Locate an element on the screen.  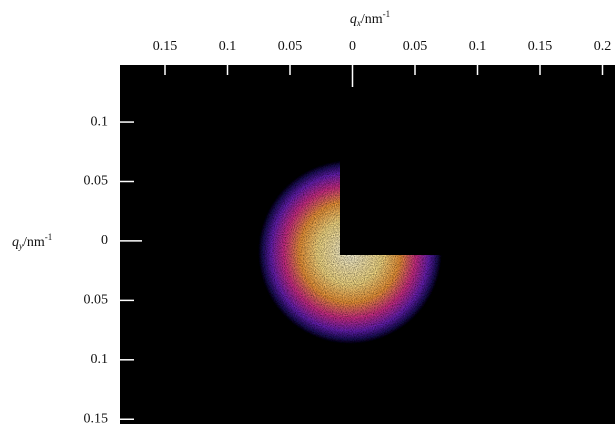
beam-stop is located at coordinates (415, 202).